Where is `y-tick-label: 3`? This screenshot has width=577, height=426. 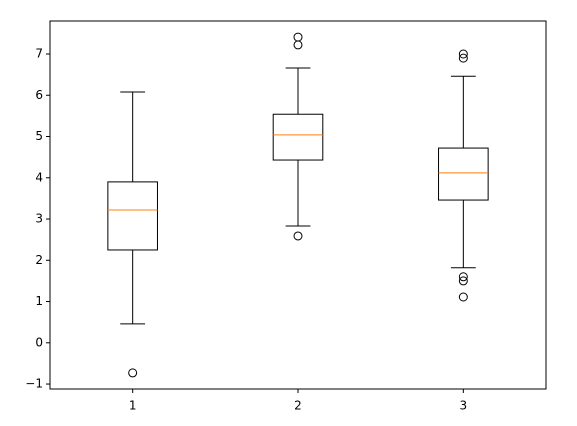
y-tick-label: 3 is located at coordinates (39, 219).